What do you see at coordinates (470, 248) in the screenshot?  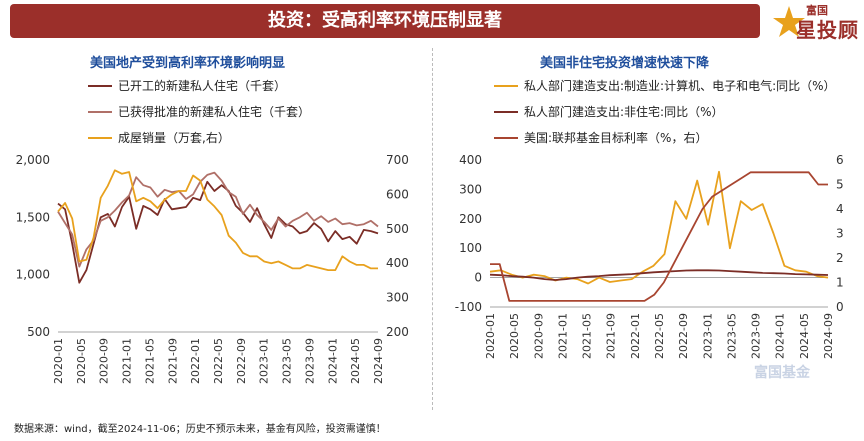 I see `y-left-tick-label: 100` at bounding box center [470, 248].